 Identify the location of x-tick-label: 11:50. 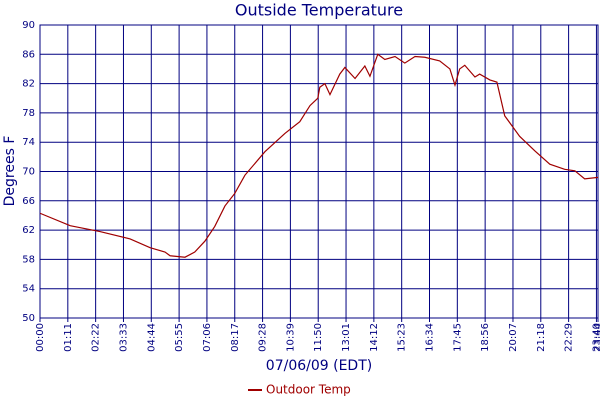
(318, 337).